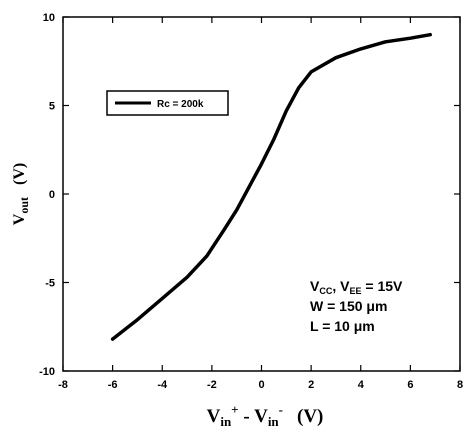 This screenshot has height=440, width=474. I want to click on x-axis-title-v1-sub: in, so click(226, 421).